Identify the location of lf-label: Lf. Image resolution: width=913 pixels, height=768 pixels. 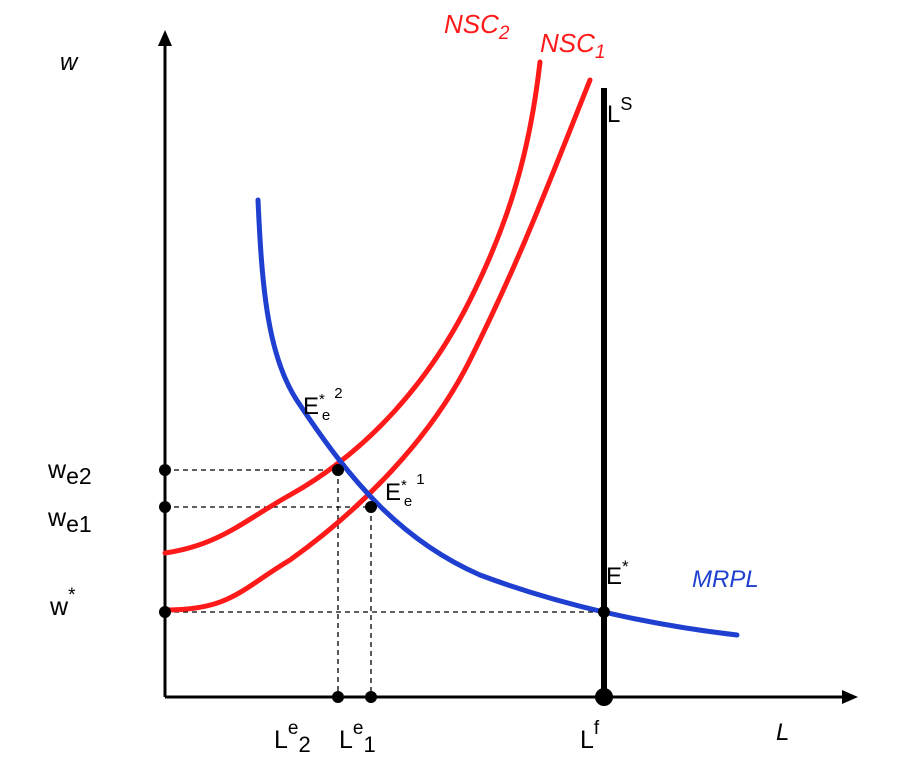
(590, 736).